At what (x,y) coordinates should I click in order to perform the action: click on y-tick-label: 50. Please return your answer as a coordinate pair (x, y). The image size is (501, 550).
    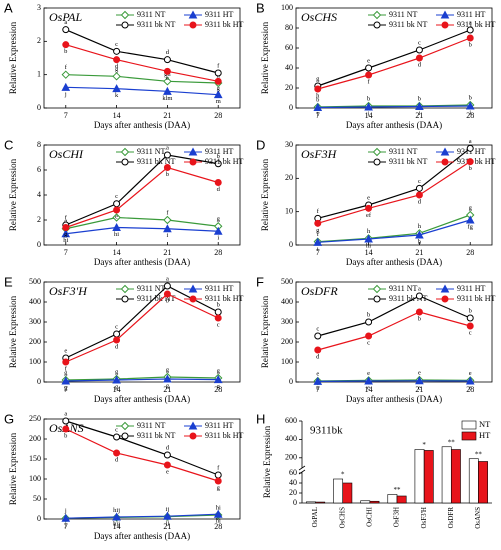
    Looking at the image, I should click on (37, 498).